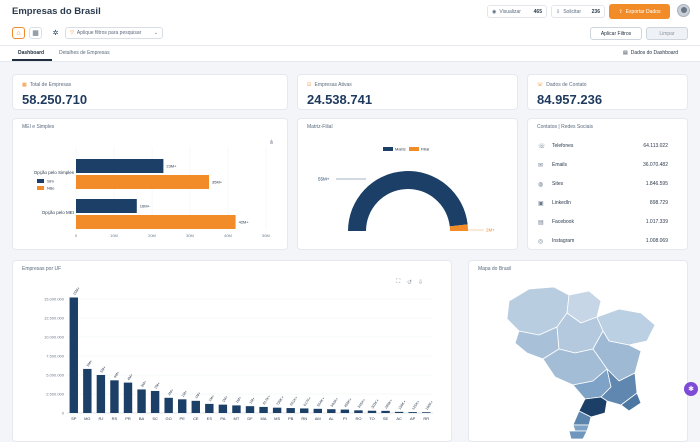  What do you see at coordinates (490, 230) in the screenshot?
I see `slice-value-label: 2M+` at bounding box center [490, 230].